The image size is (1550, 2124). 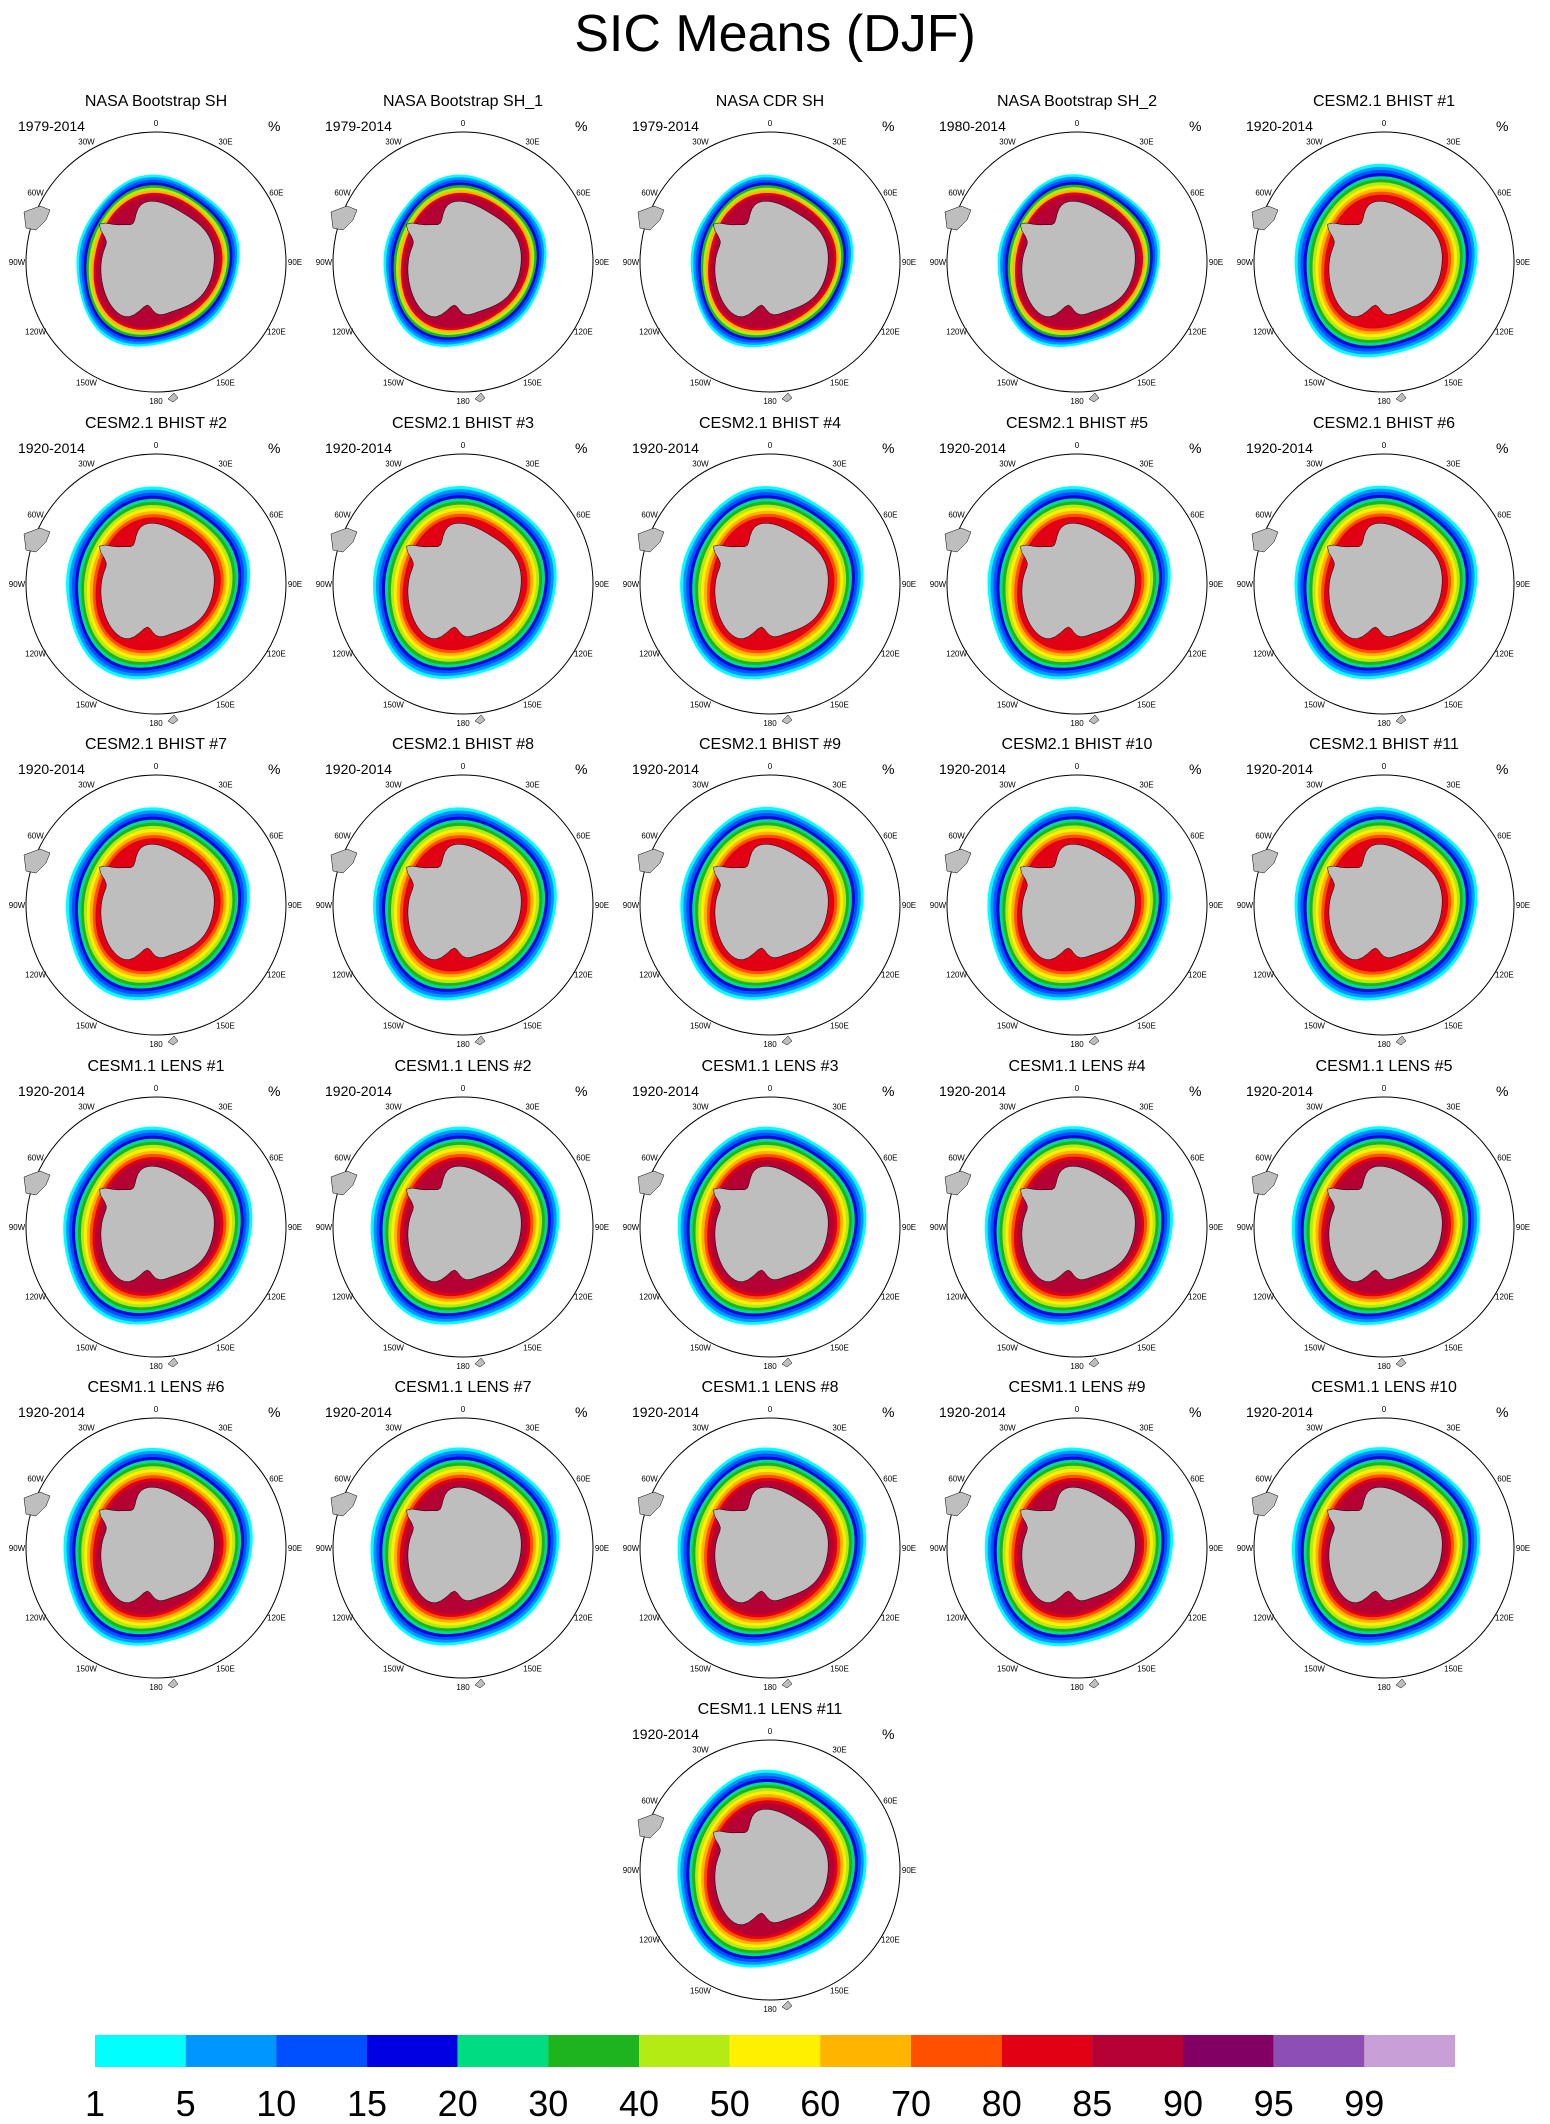 What do you see at coordinates (1384, 101) in the screenshot?
I see `panel-title: CESM2.1 BHIST #1` at bounding box center [1384, 101].